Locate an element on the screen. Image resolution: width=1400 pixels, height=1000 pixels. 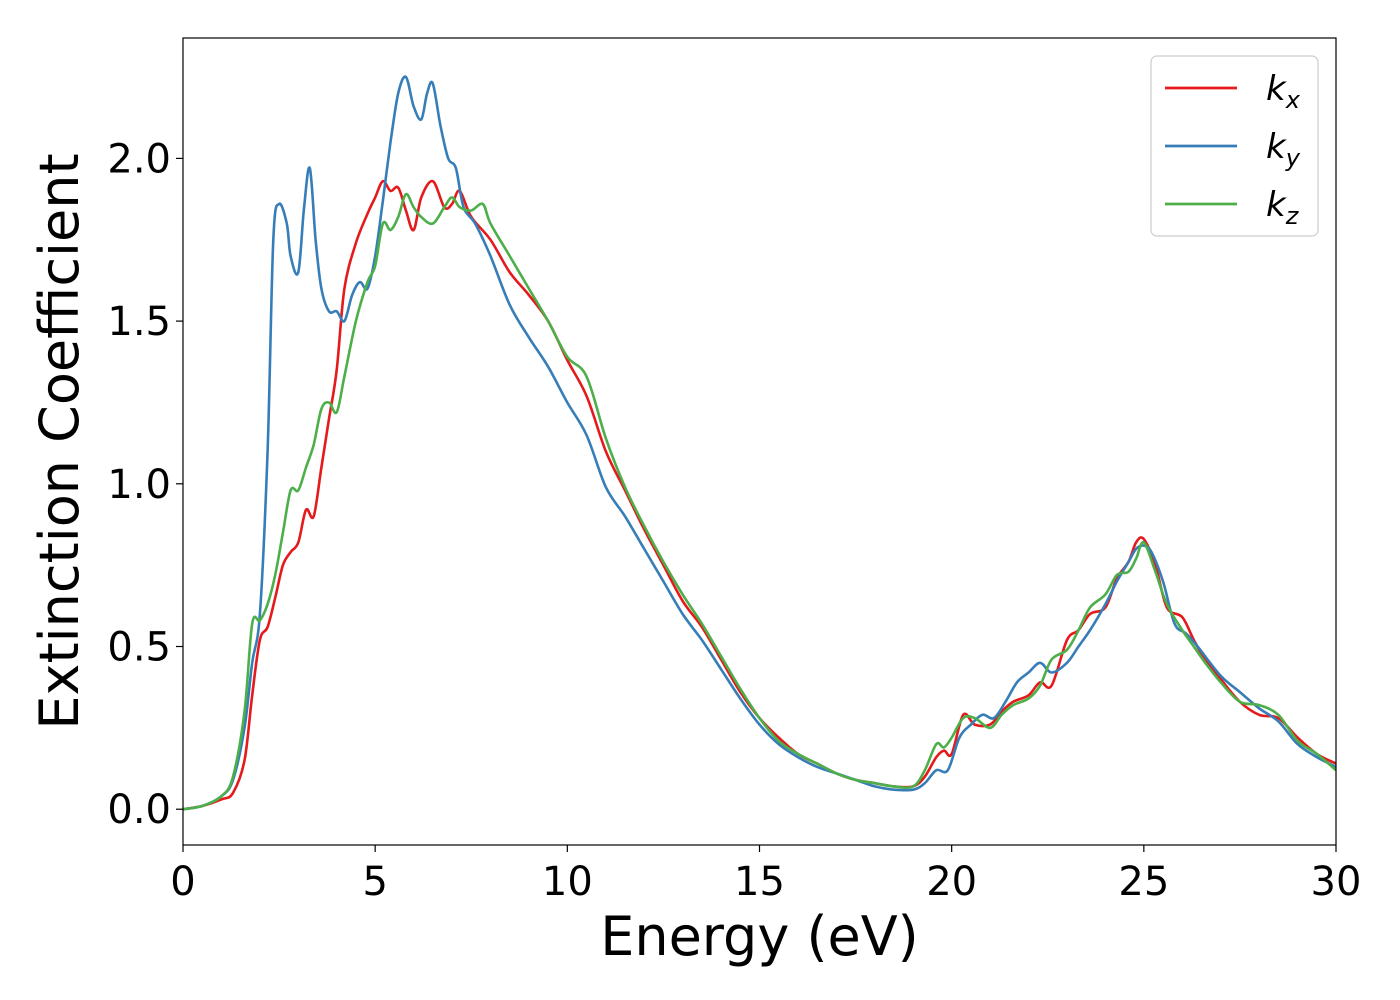
x-tick-label: 5 is located at coordinates (374, 882).